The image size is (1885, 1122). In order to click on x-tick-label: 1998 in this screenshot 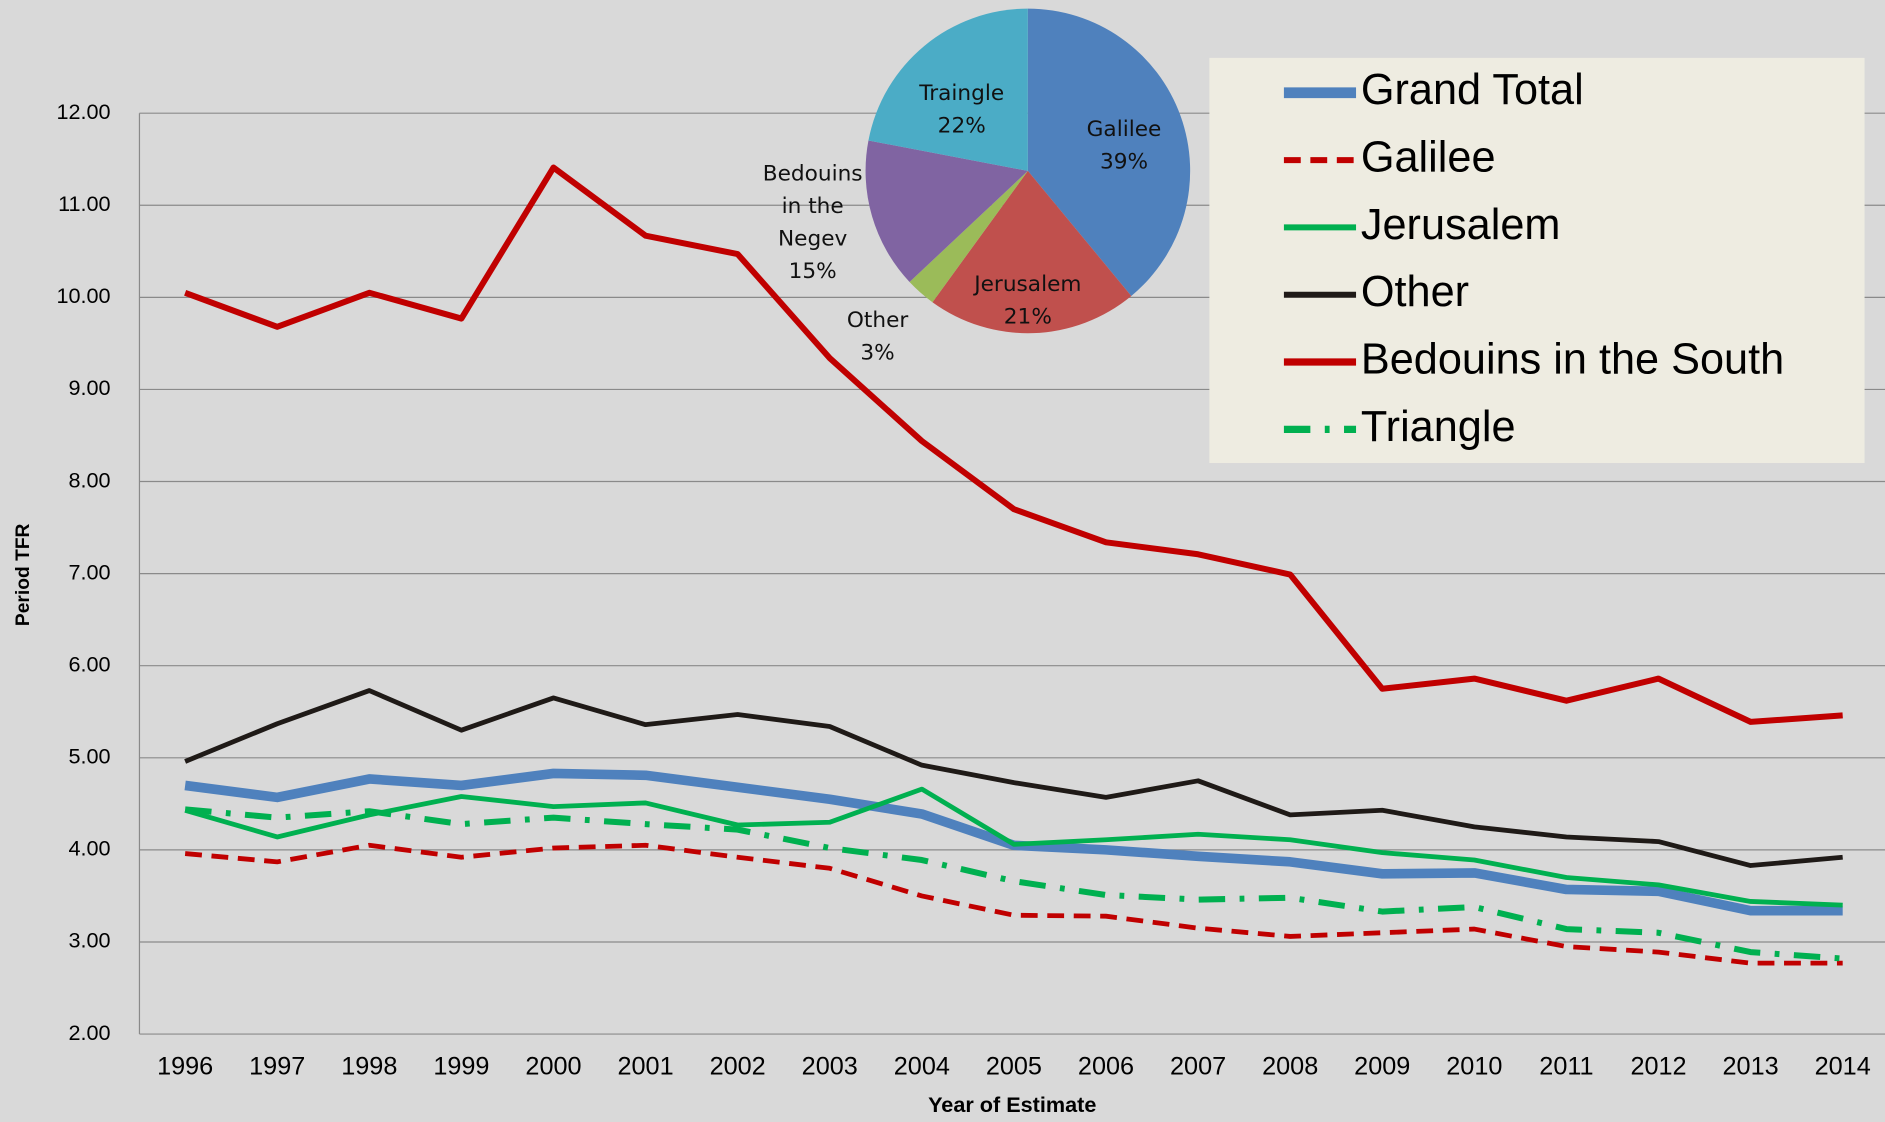, I will do `click(369, 1066)`.